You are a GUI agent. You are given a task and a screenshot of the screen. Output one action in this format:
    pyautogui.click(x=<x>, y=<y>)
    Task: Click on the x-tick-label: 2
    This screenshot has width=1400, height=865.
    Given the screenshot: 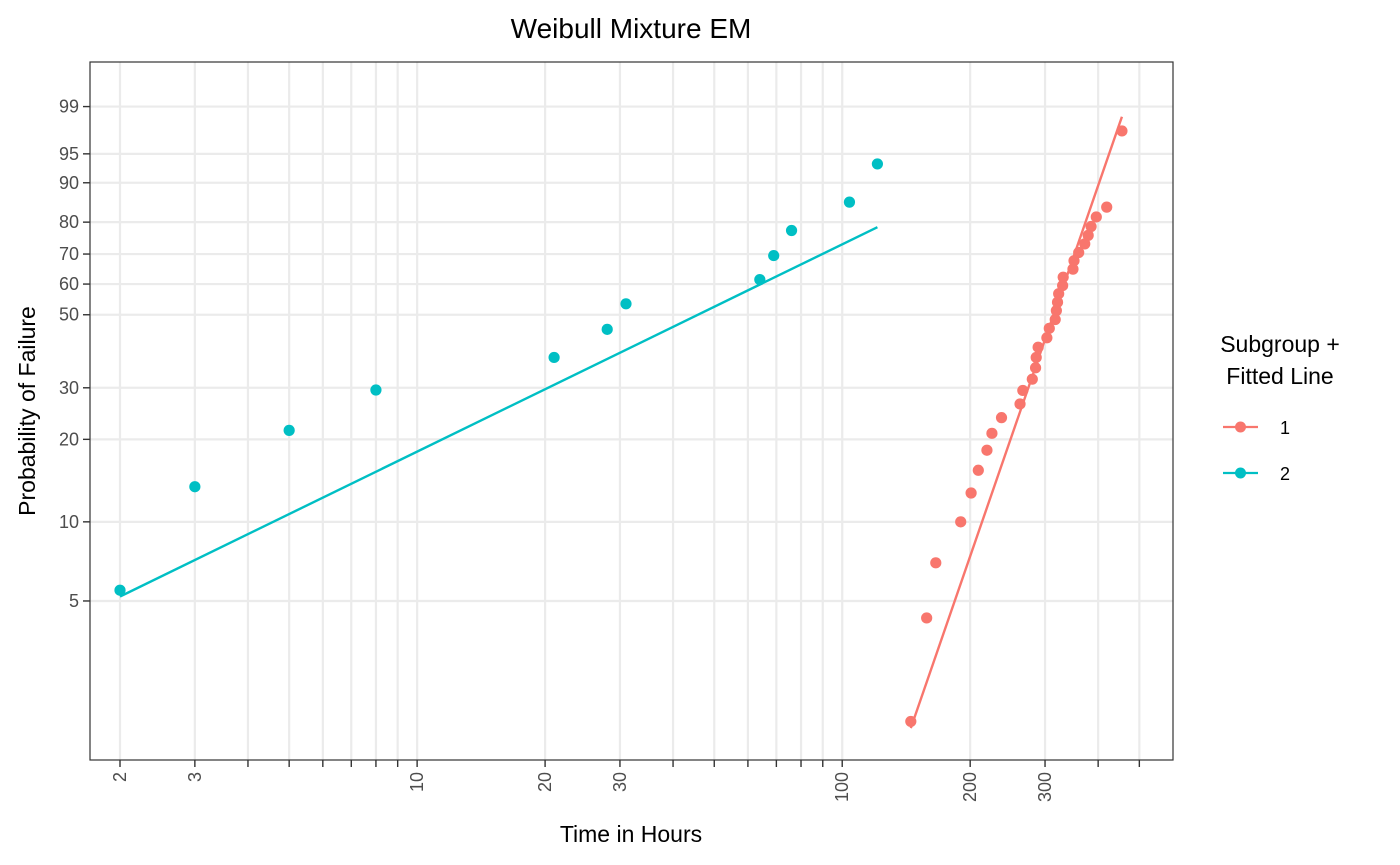 What is the action you would take?
    pyautogui.click(x=120, y=777)
    